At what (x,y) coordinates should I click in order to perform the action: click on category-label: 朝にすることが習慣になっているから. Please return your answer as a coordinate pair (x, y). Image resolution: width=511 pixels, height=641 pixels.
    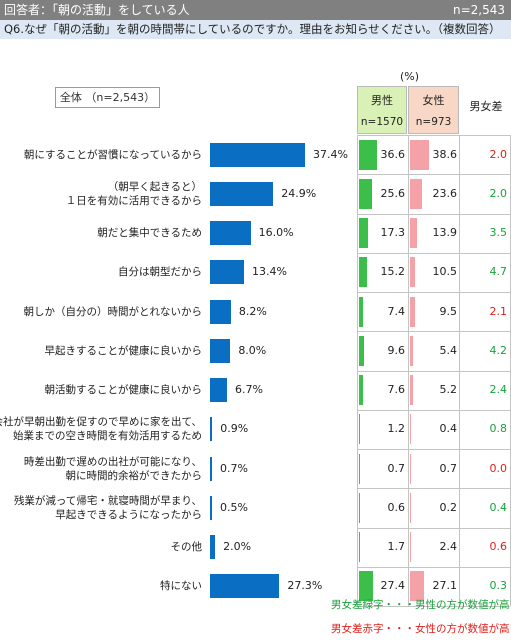
    Looking at the image, I should click on (113, 155).